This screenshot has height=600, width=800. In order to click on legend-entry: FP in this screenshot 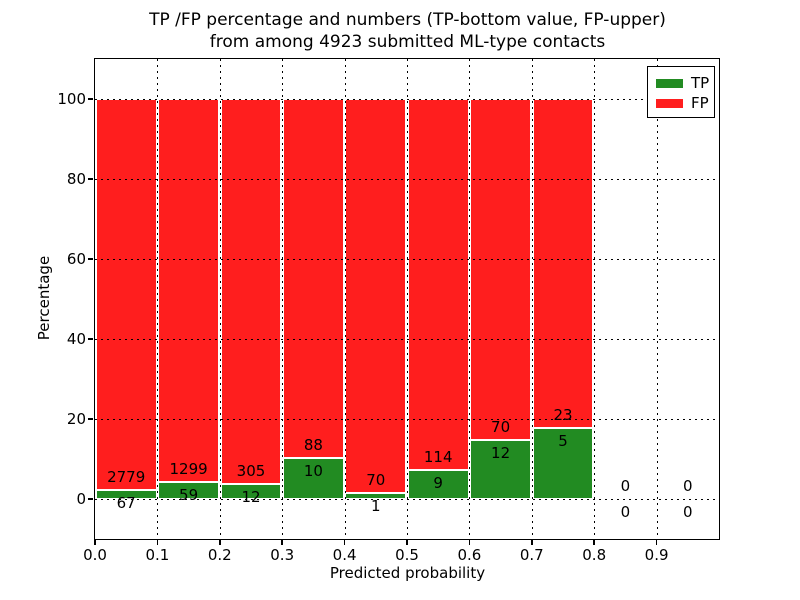, I will do `click(681, 103)`.